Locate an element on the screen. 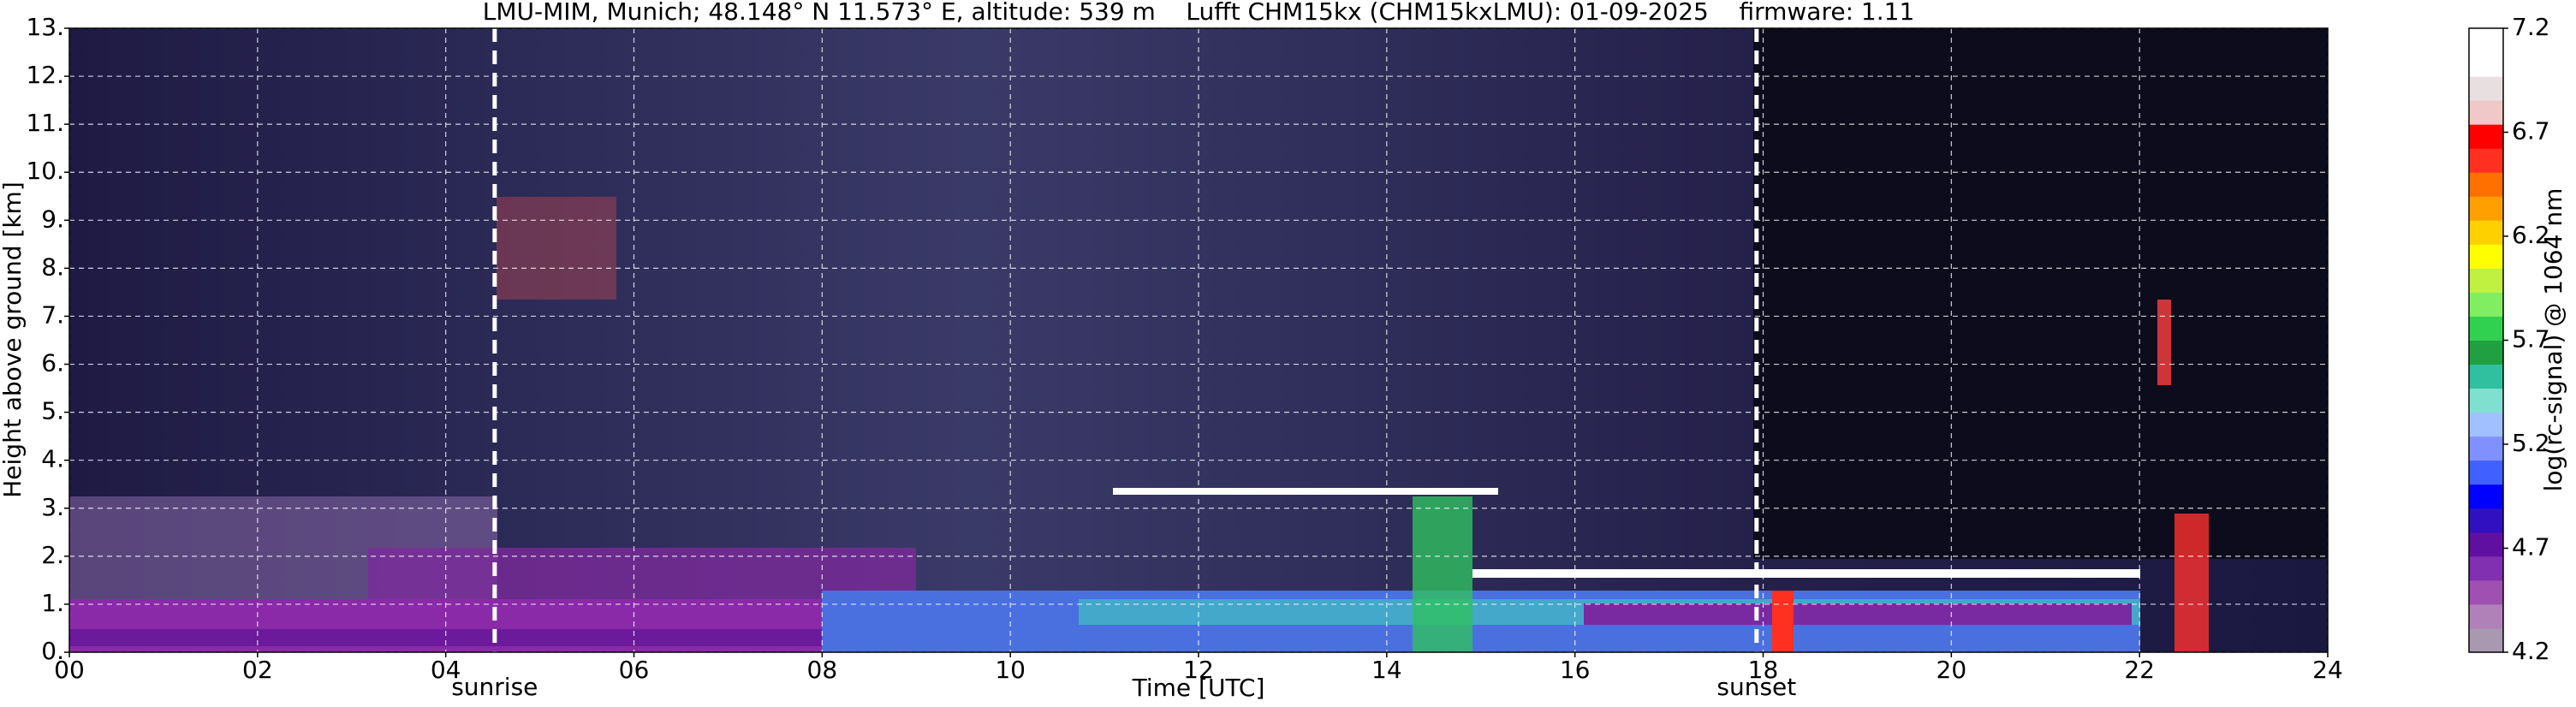 This screenshot has width=2576, height=707. colorbar: 4.2 4.7 5.2 5.7 6.2 6.7 7.2 is located at coordinates (2509, 339).